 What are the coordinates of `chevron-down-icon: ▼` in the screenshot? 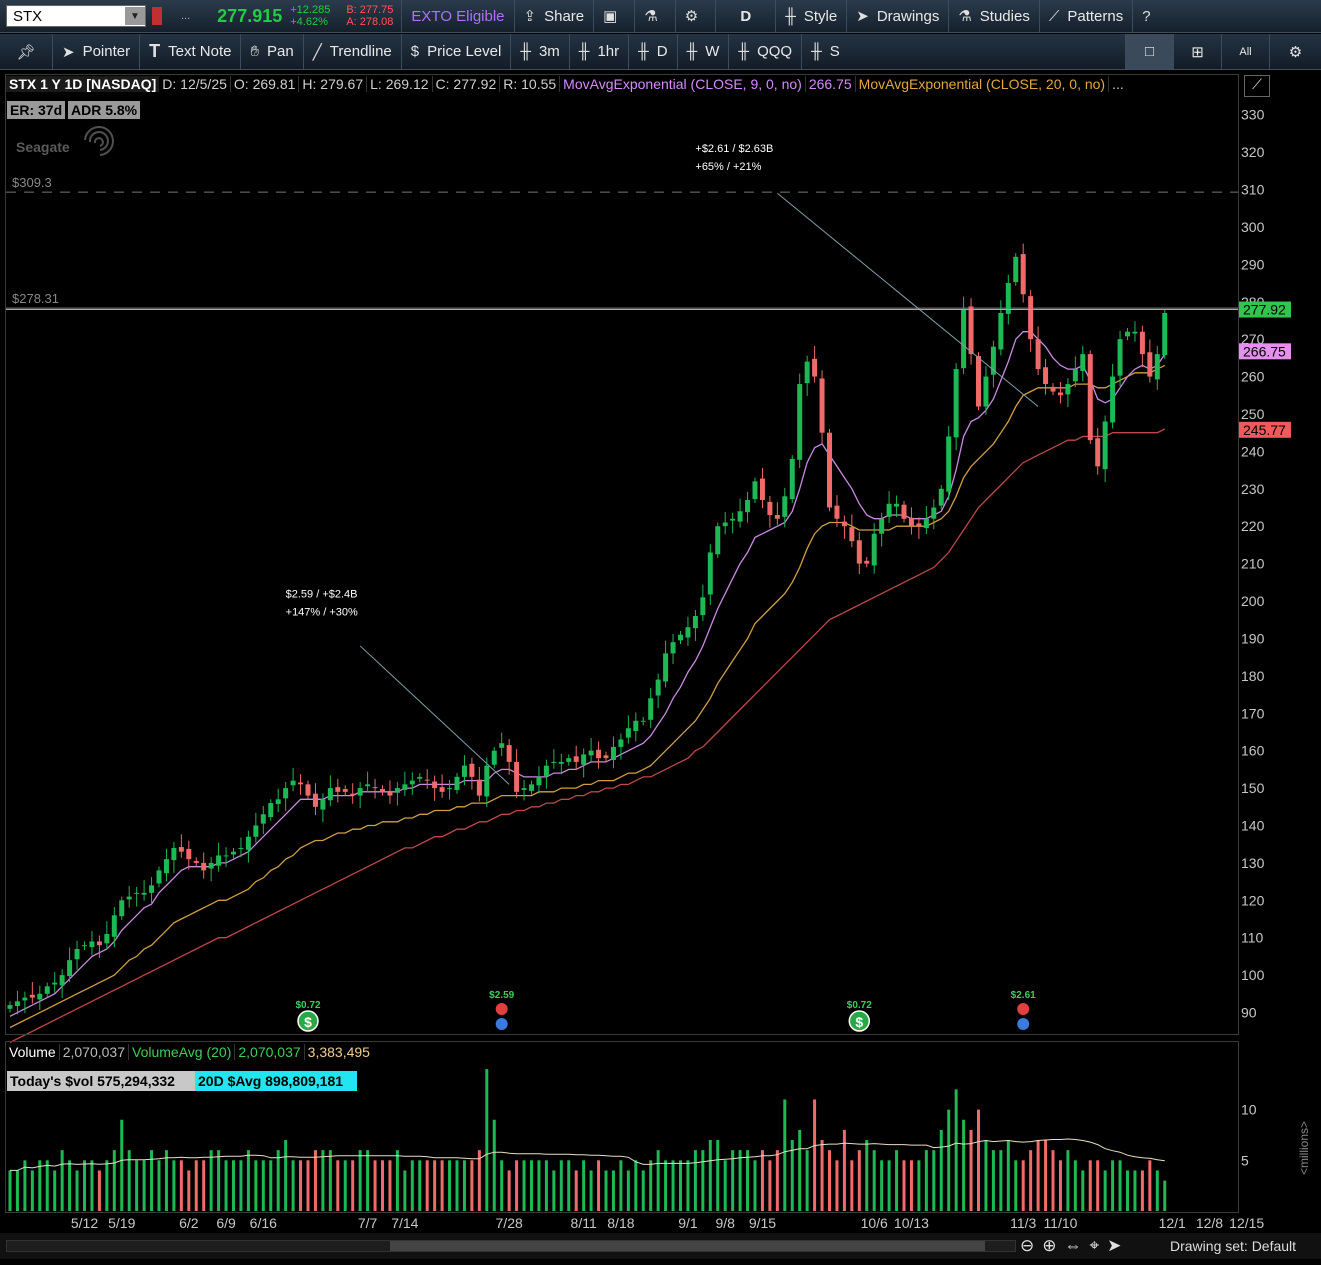 It's located at (135, 16).